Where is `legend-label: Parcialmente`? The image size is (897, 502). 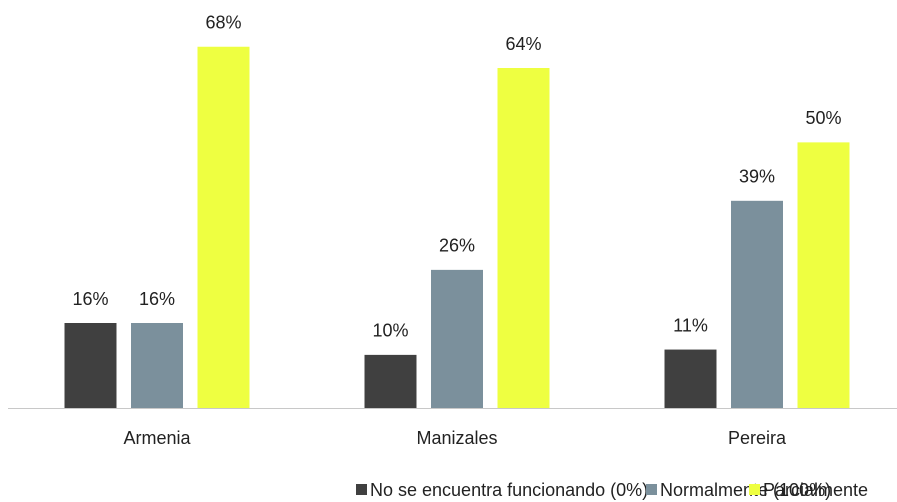
legend-label: Parcialmente is located at coordinates (815, 490).